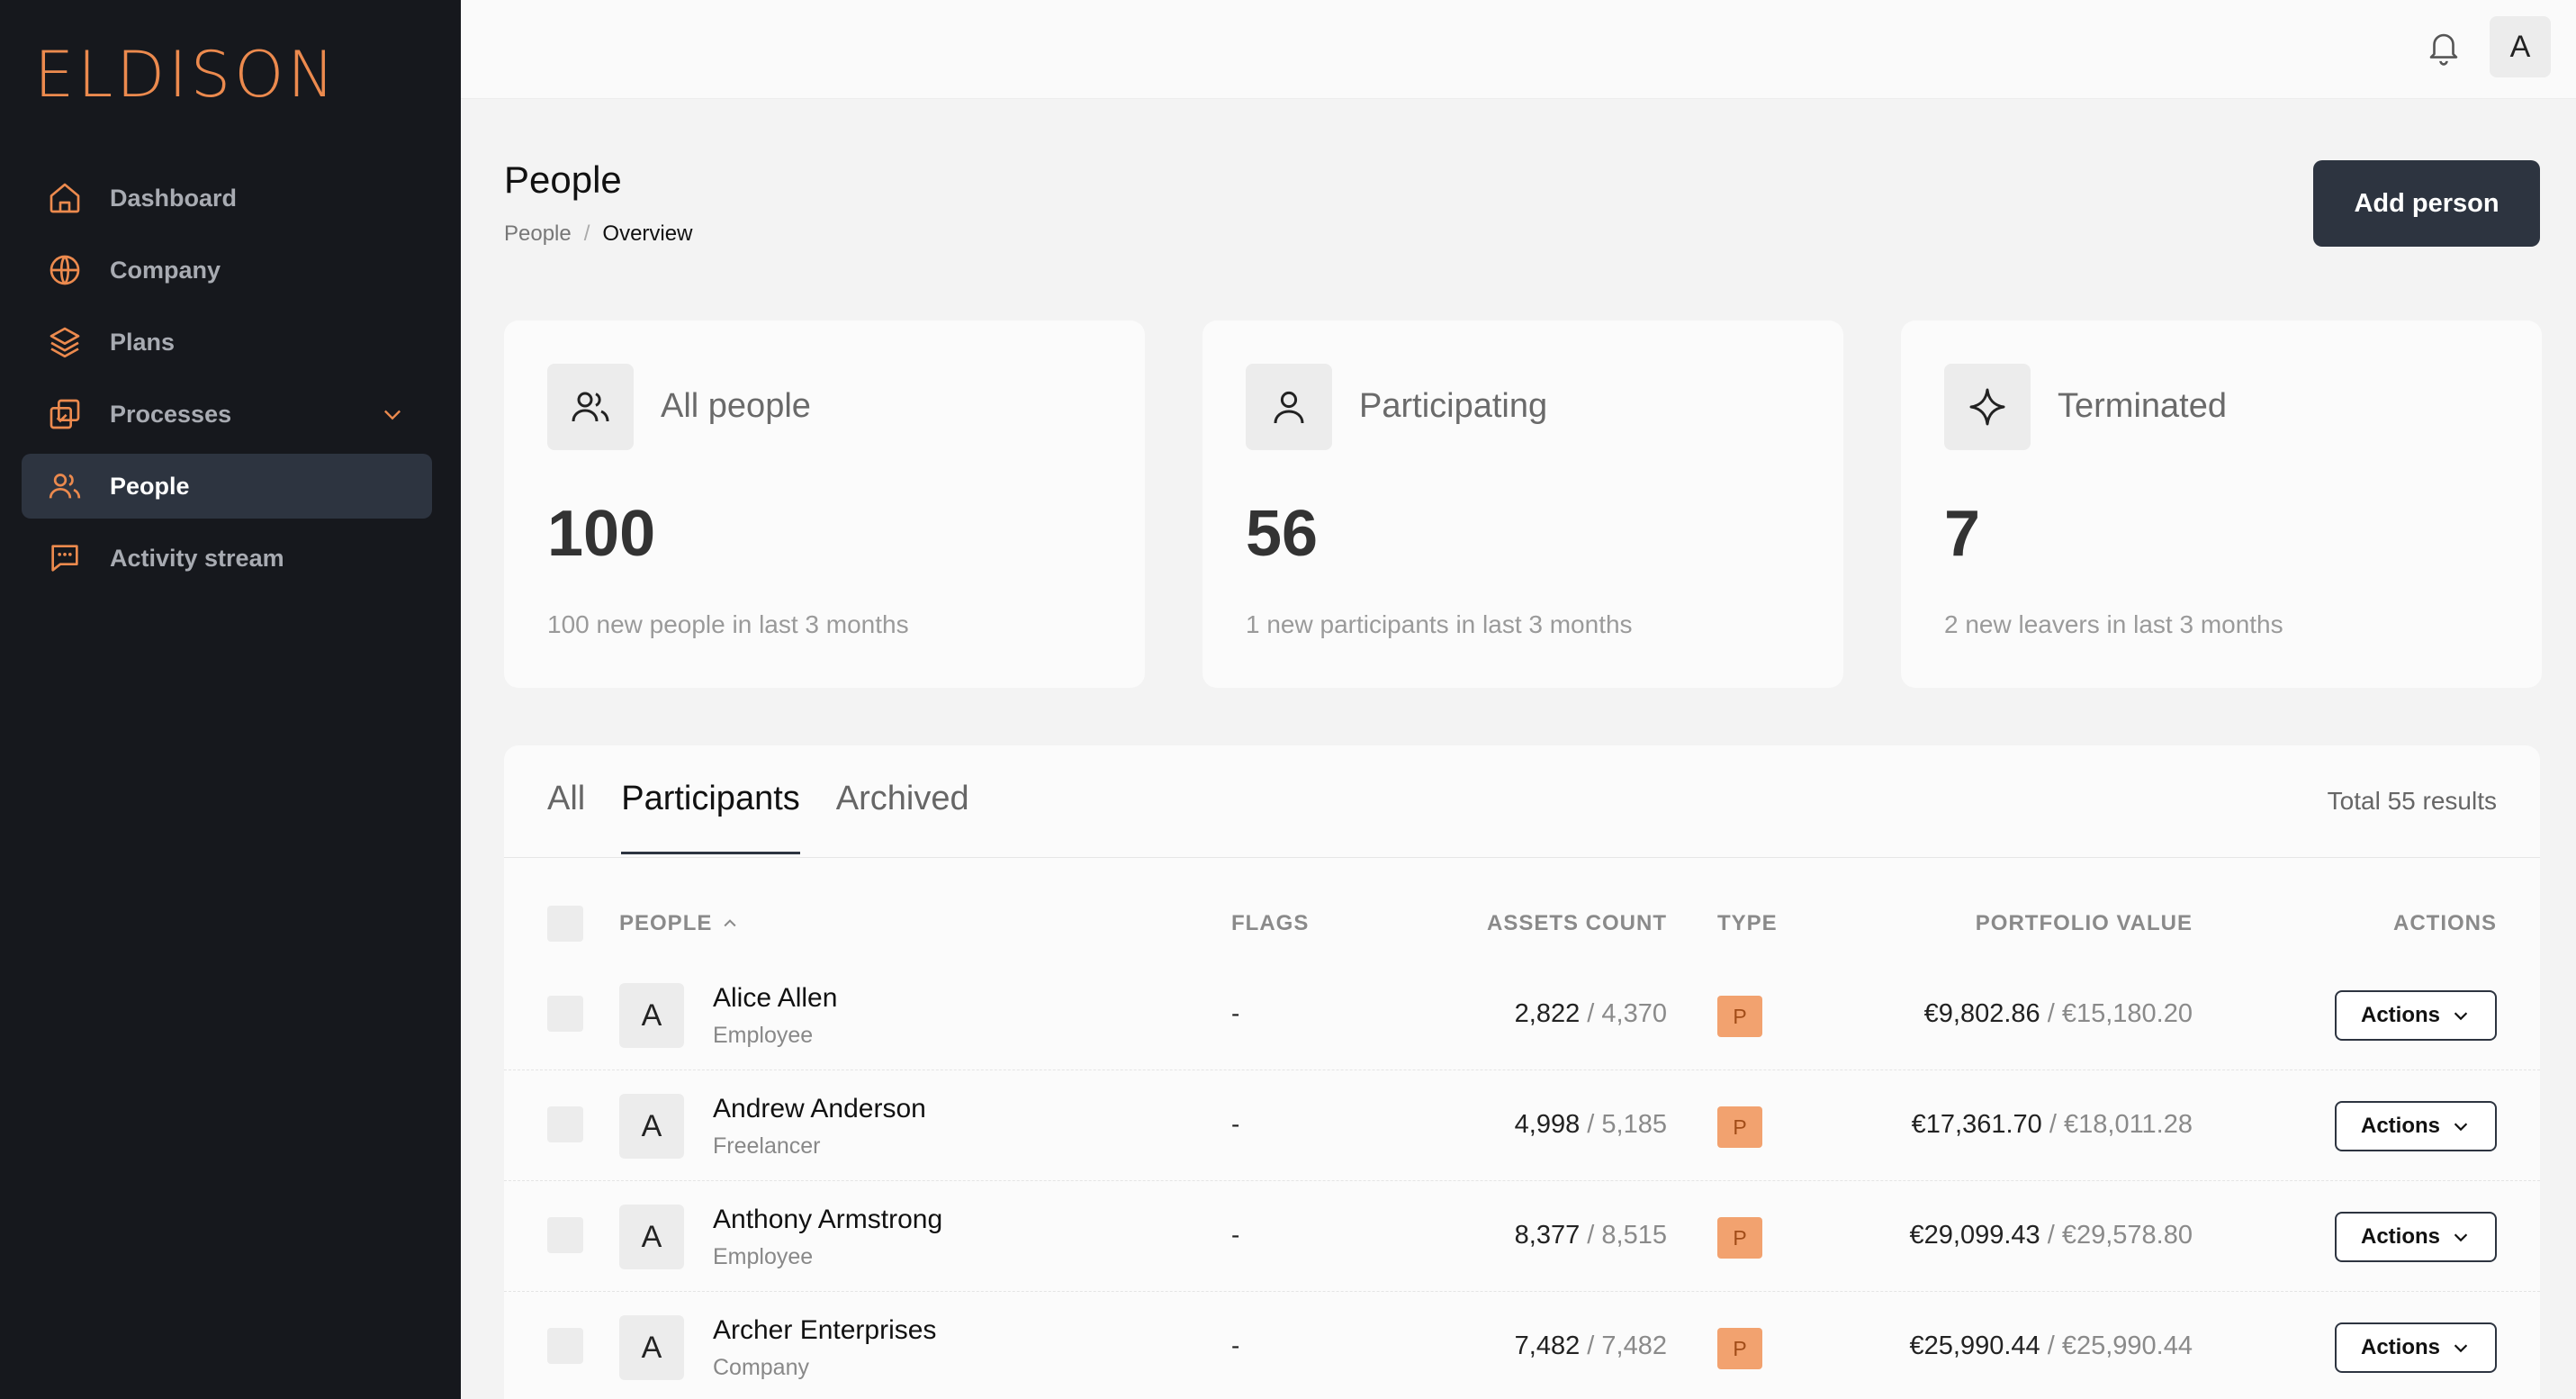  What do you see at coordinates (1747, 923) in the screenshot?
I see `column-header-type: TYPE` at bounding box center [1747, 923].